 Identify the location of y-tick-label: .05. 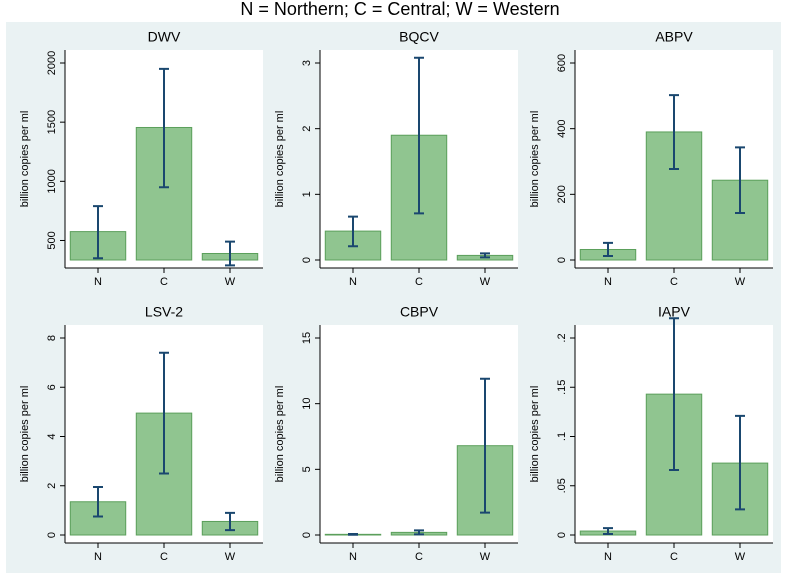
(562, 485).